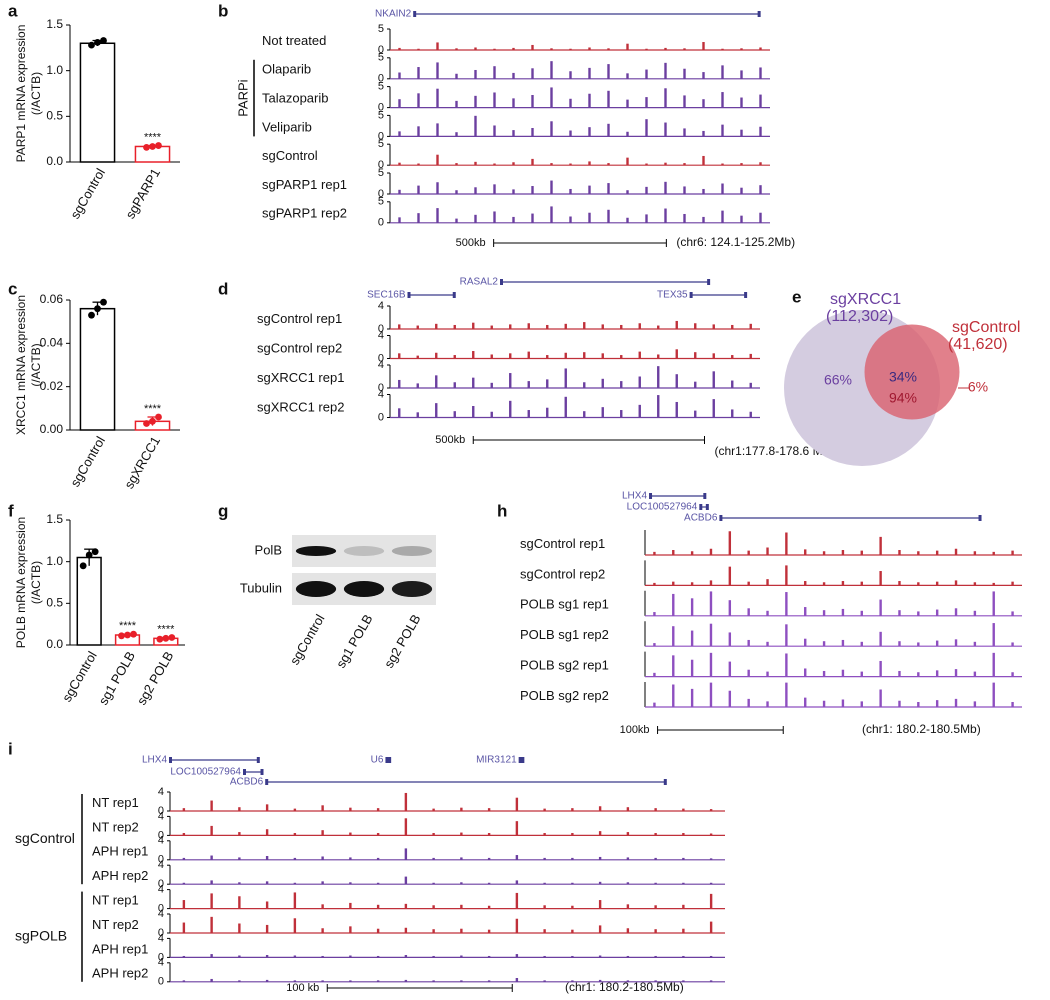 The width and height of the screenshot is (1050, 1000). What do you see at coordinates (116, 678) in the screenshot?
I see `x-tick-label: sg1 POLB` at bounding box center [116, 678].